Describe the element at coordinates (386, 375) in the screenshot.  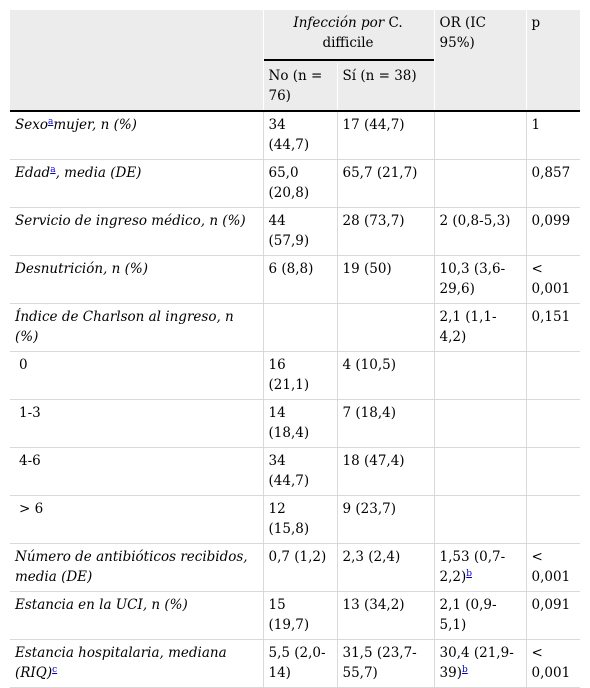
I see `si-cell: 4 (10,5)` at that location.